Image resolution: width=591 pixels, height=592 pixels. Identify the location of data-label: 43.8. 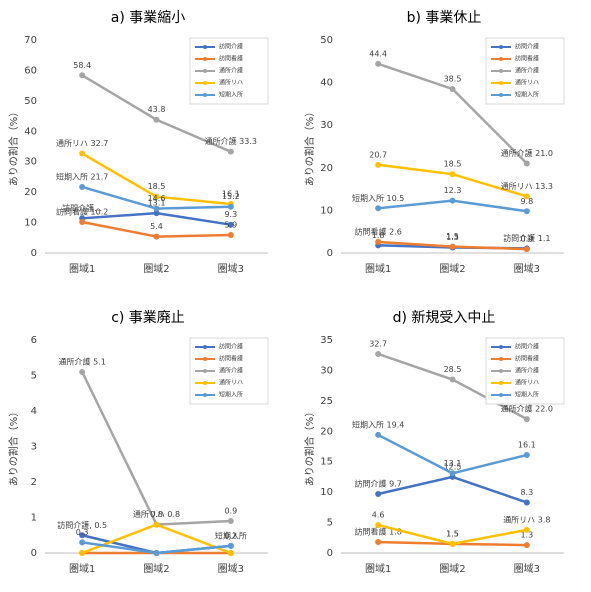
(157, 109).